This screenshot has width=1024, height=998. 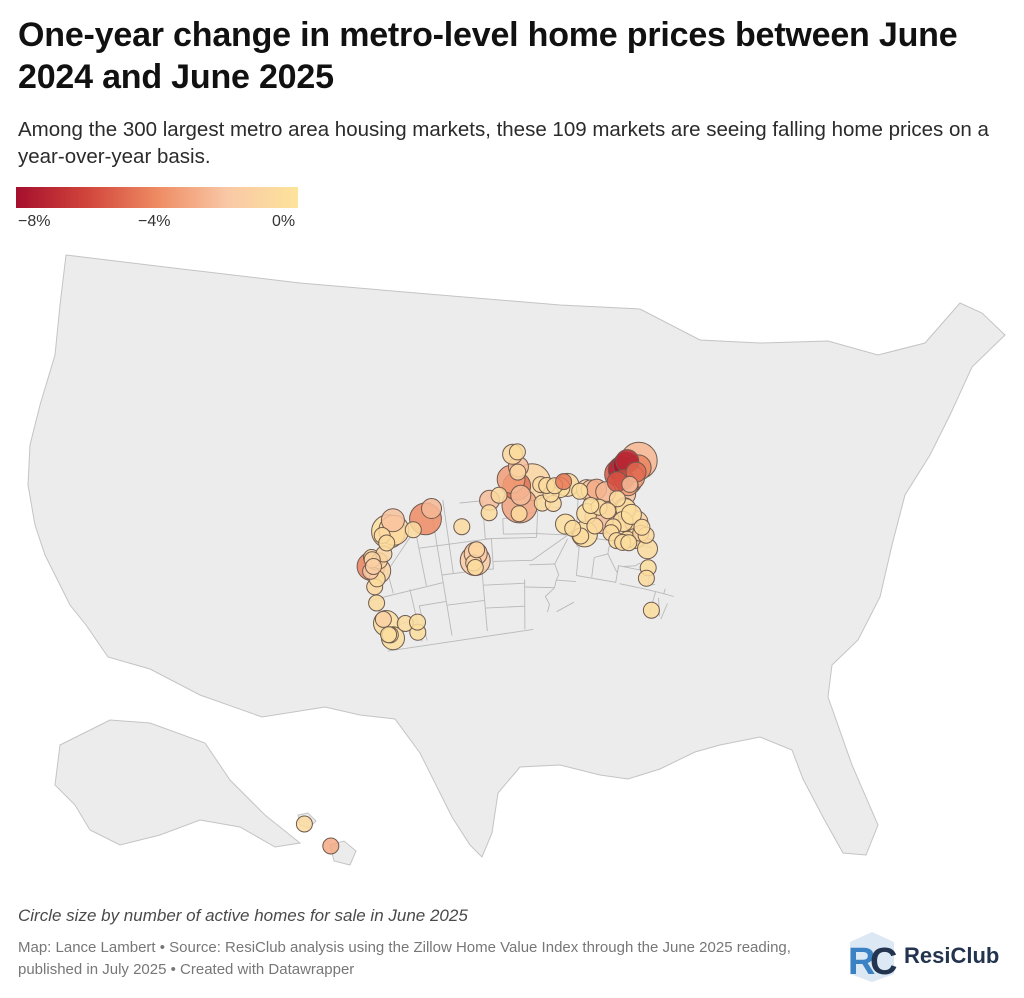 What do you see at coordinates (178, 783) in the screenshot?
I see `alaska-landmass` at bounding box center [178, 783].